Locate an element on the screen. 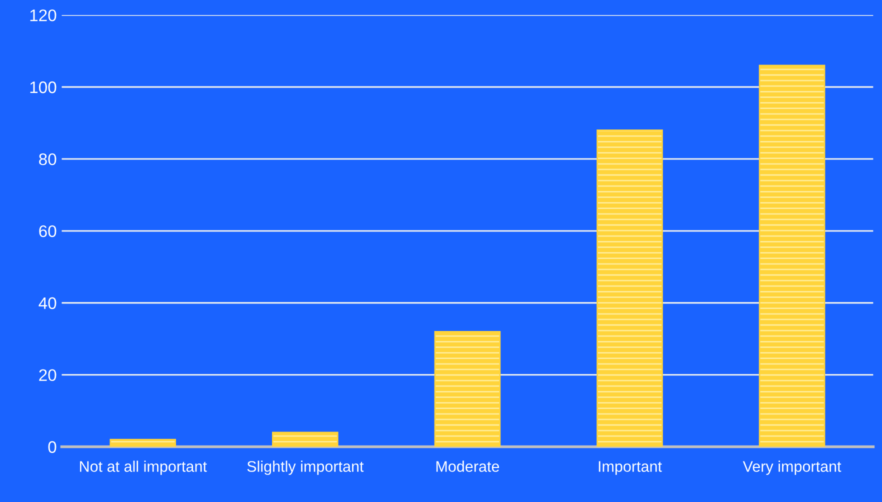 Image resolution: width=882 pixels, height=502 pixels. y-tick-label: 20 is located at coordinates (47, 375).